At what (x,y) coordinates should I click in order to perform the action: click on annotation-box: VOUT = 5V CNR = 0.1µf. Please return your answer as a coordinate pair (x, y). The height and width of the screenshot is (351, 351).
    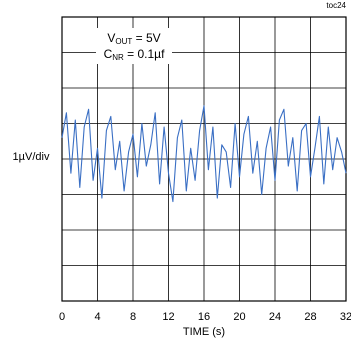
    Looking at the image, I should click on (134, 46).